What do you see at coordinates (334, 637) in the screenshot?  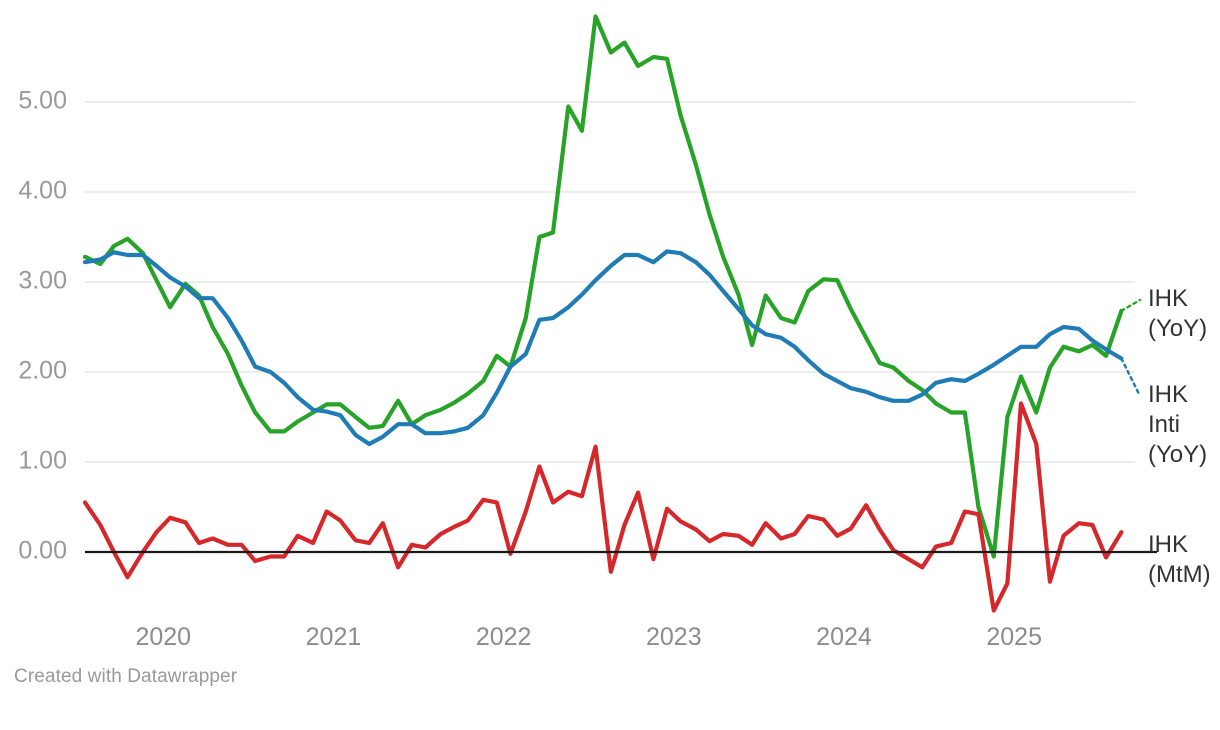 I see `x-axis-tick-label: 2021` at bounding box center [334, 637].